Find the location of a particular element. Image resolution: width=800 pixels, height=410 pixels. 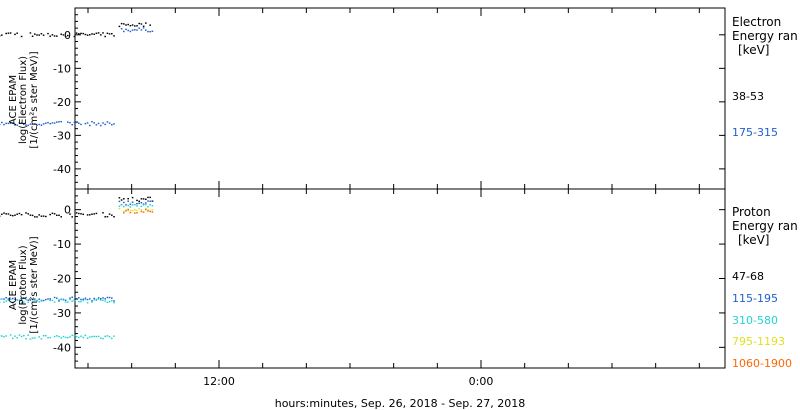

electron-legend-title-2: Energy ran is located at coordinates (765, 36).